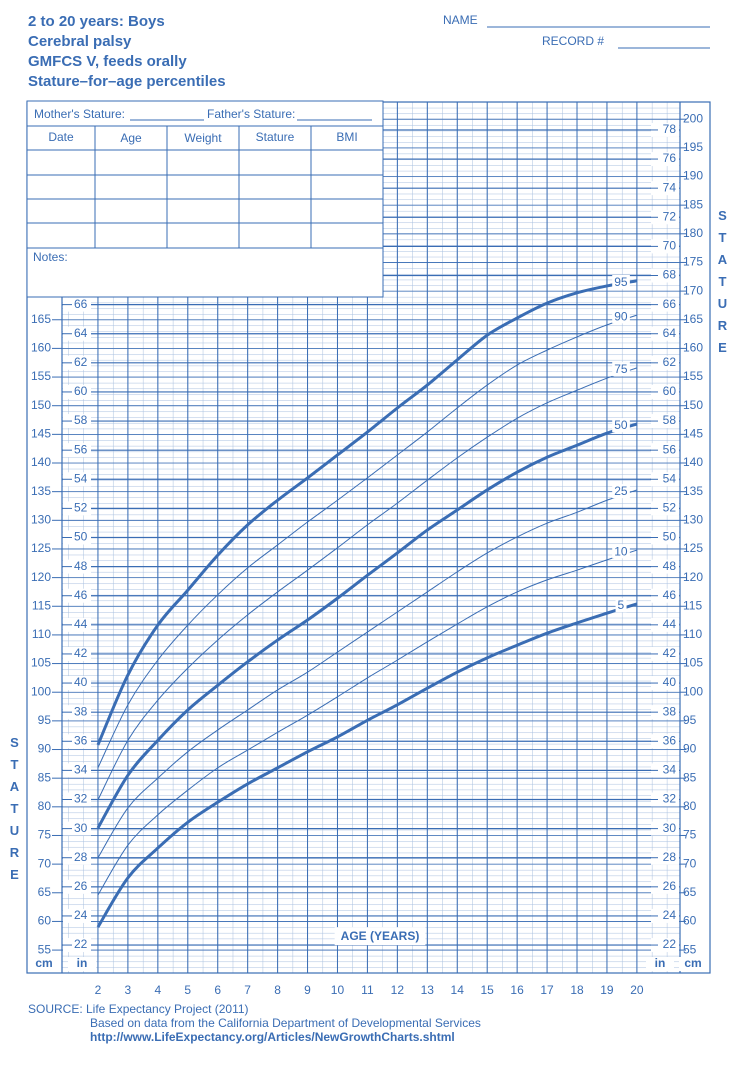 The image size is (735, 1069). Describe the element at coordinates (670, 246) in the screenshot. I see `y2-tick-label: 70` at that location.